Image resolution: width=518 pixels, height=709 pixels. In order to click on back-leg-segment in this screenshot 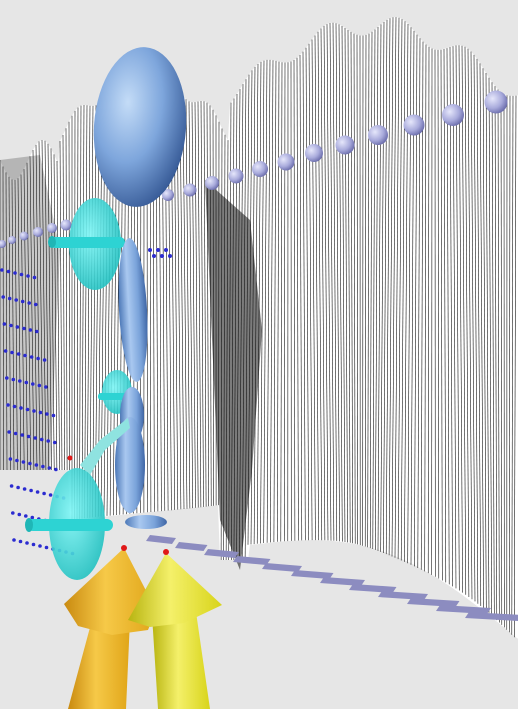, I will do `click(105, 446)`.